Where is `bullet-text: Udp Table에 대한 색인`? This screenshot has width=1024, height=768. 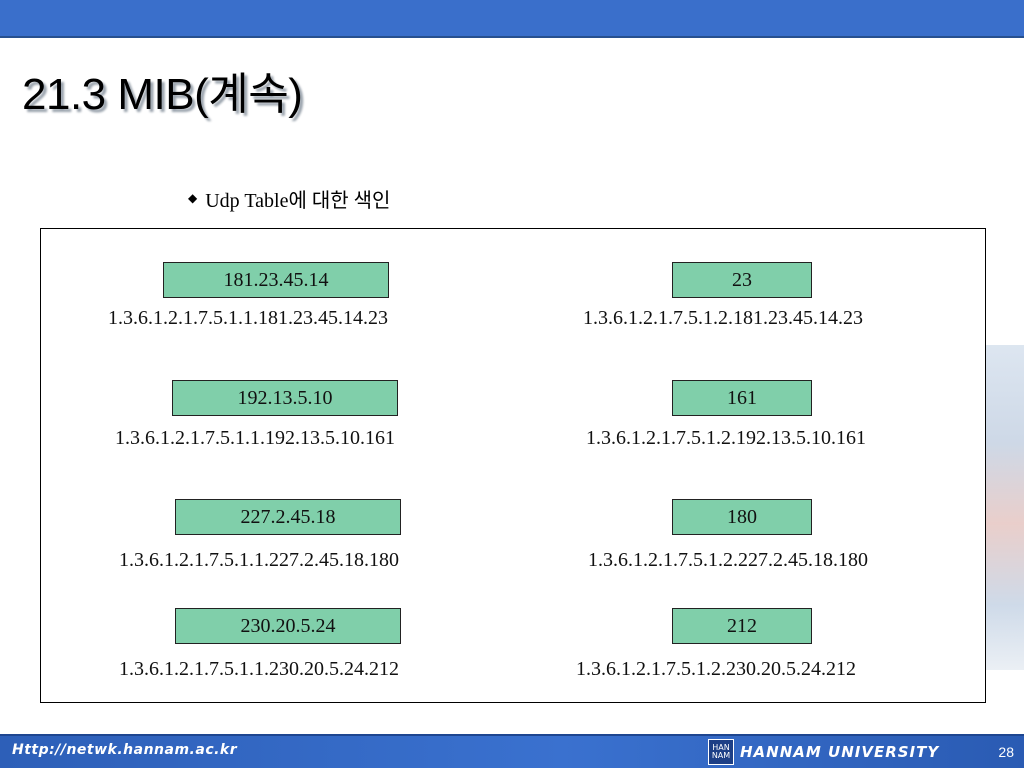
bullet-text: Udp Table에 대한 색인 is located at coordinates (298, 201).